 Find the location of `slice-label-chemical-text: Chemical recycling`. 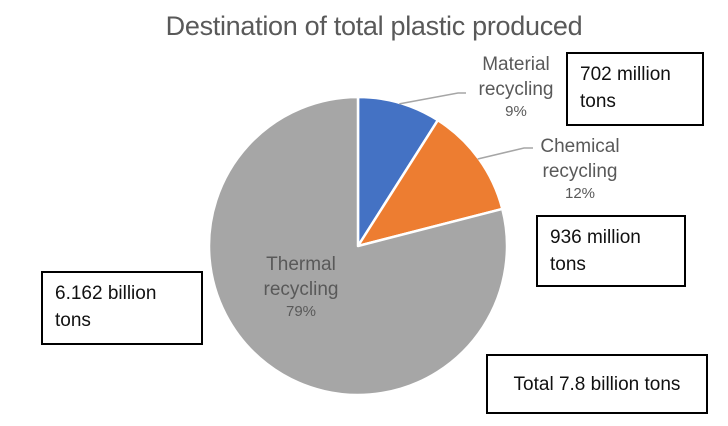

slice-label-chemical-text: Chemical recycling is located at coordinates (580, 159).